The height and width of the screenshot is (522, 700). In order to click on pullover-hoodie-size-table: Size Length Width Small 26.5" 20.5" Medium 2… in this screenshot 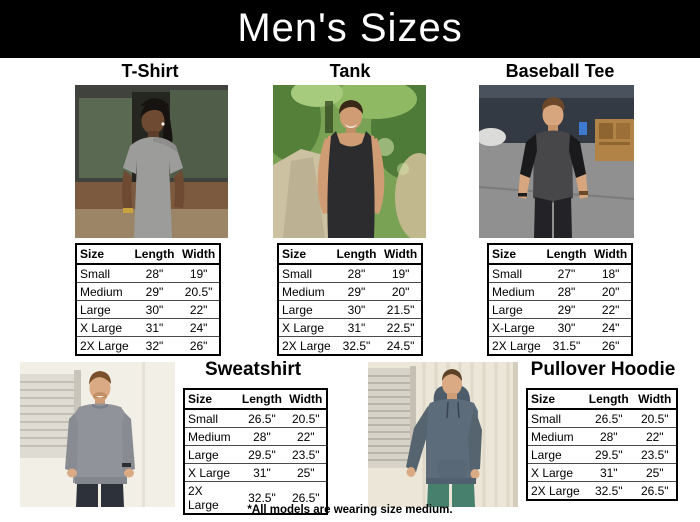, I will do `click(602, 444)`.